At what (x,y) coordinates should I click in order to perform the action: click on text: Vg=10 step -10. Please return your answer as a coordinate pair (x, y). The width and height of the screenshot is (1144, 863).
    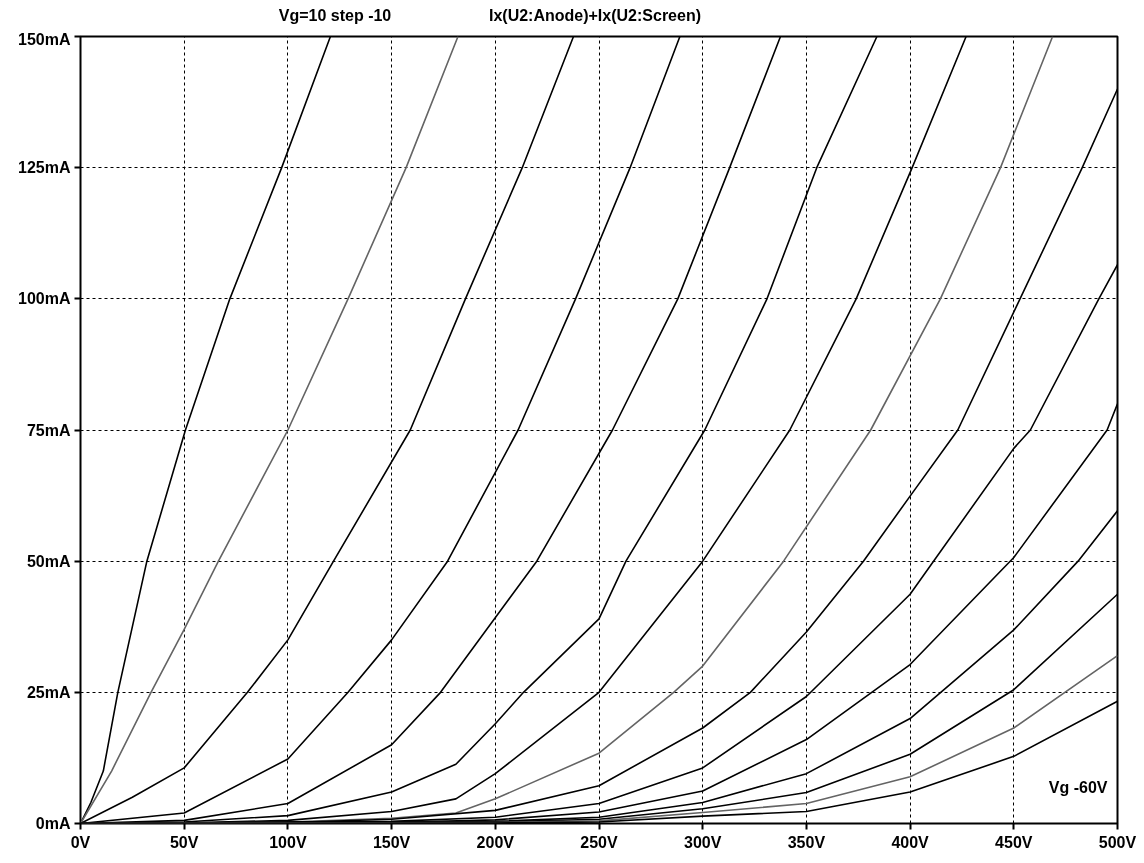
    Looking at the image, I should click on (335, 16).